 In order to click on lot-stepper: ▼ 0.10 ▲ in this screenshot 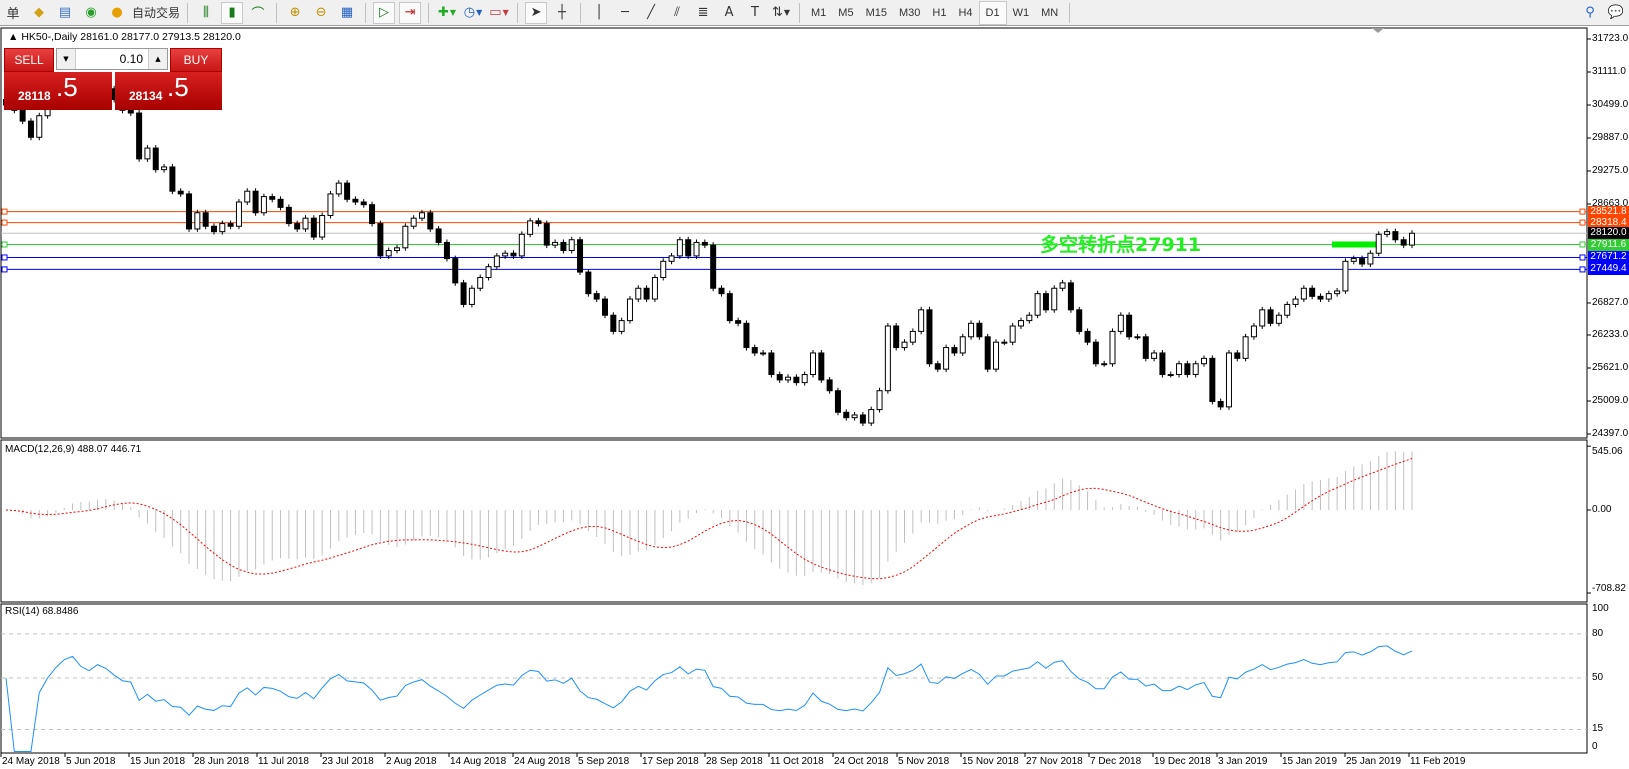, I will do `click(112, 59)`.